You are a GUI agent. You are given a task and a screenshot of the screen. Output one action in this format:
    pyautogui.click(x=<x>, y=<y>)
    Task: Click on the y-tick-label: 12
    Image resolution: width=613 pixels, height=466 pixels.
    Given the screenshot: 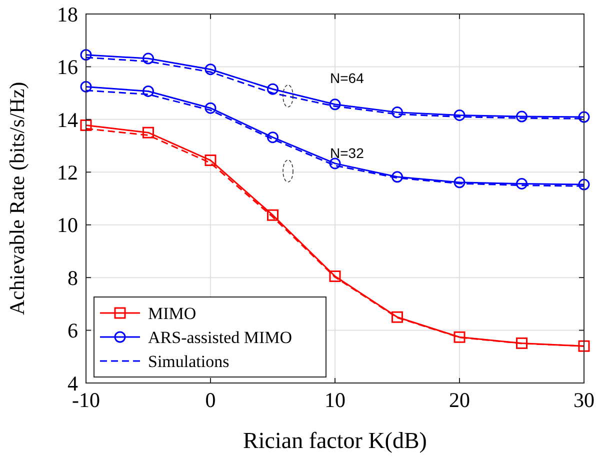 What is the action you would take?
    pyautogui.click(x=67, y=172)
    